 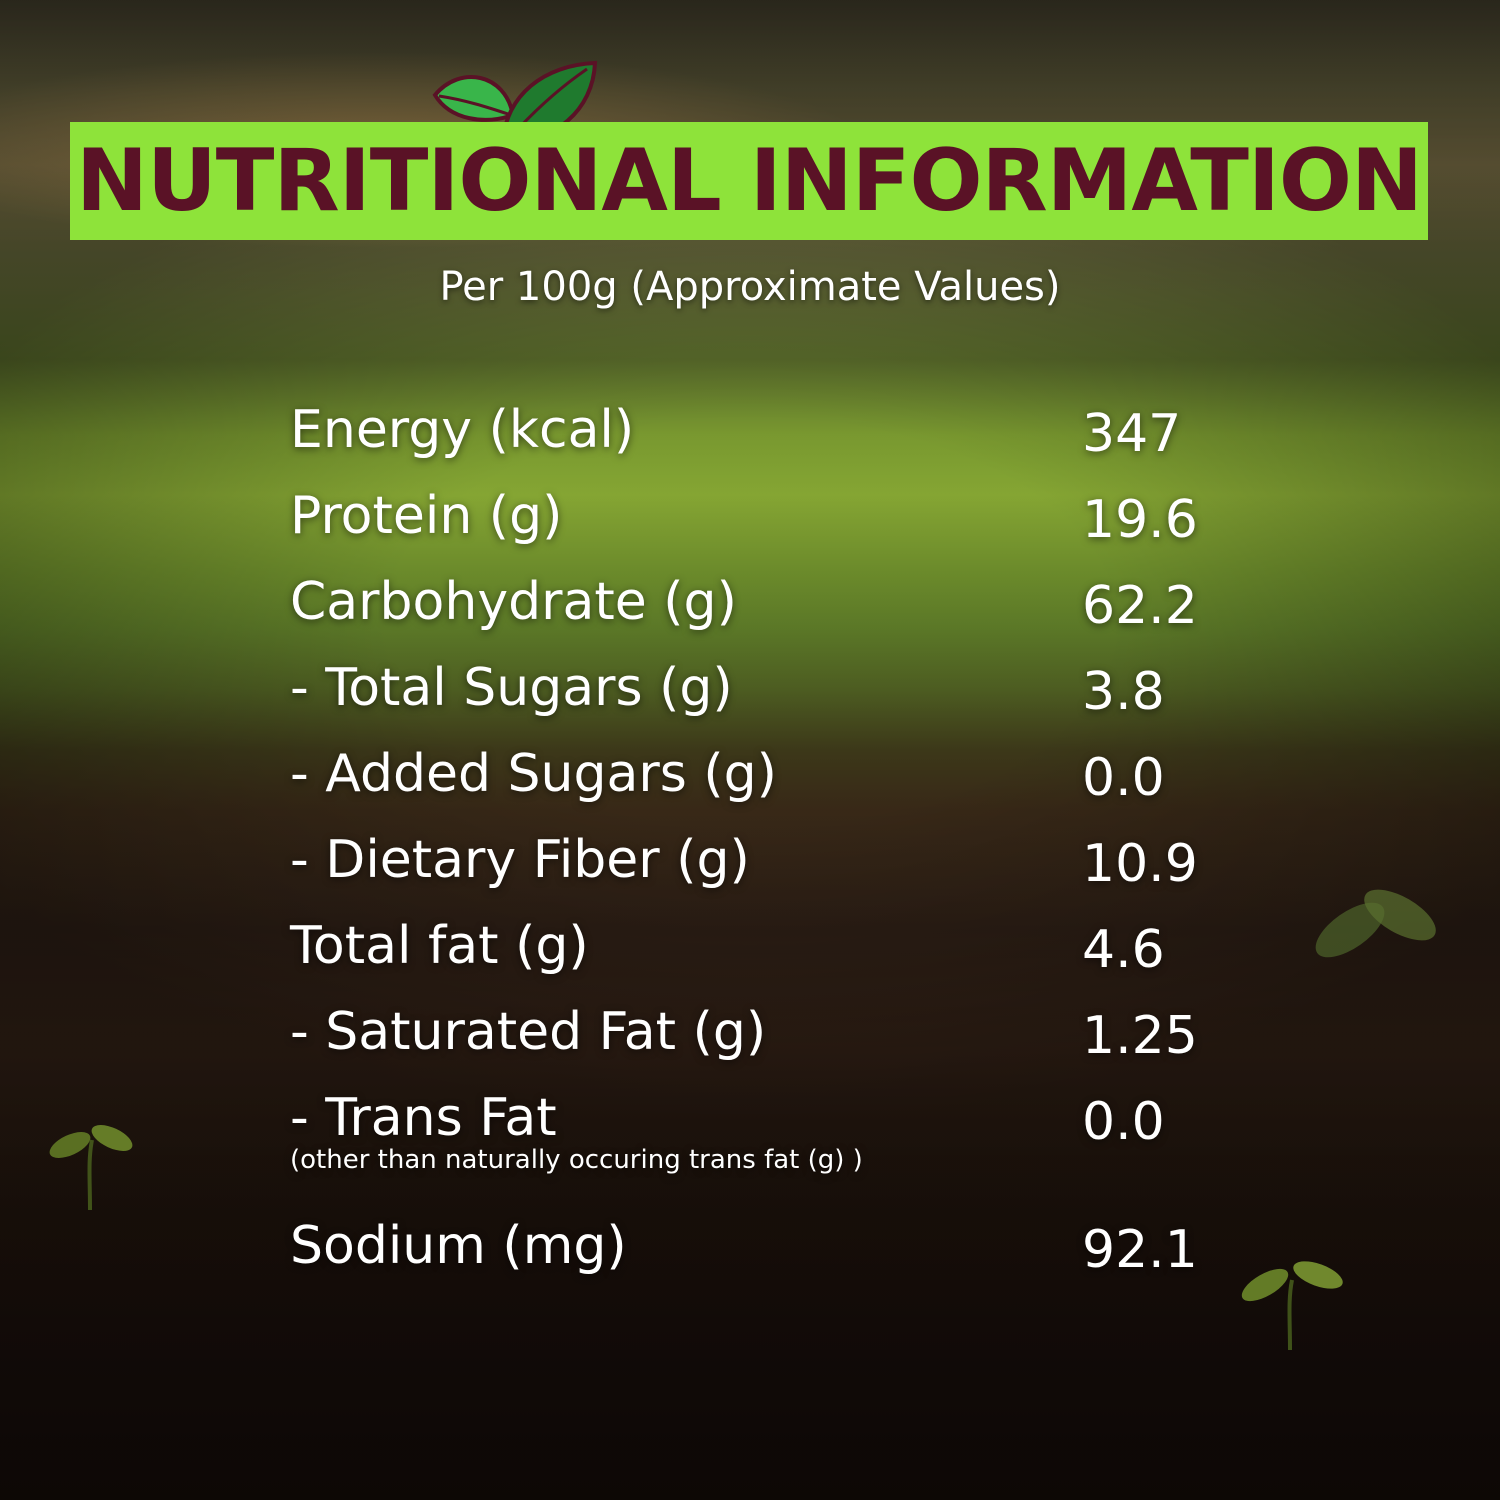 What do you see at coordinates (423, 1118) in the screenshot?
I see `nutrient-label: - Trans Fat` at bounding box center [423, 1118].